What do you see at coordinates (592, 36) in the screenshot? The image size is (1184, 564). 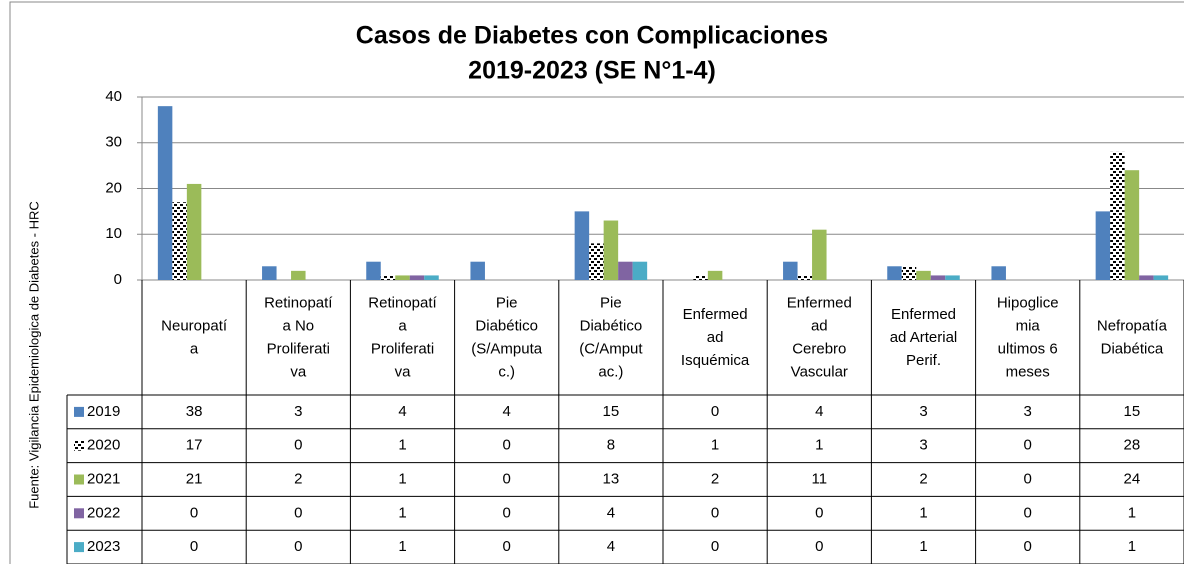 I see `chart-title: Casos de Diabetes con Complicaciones` at bounding box center [592, 36].